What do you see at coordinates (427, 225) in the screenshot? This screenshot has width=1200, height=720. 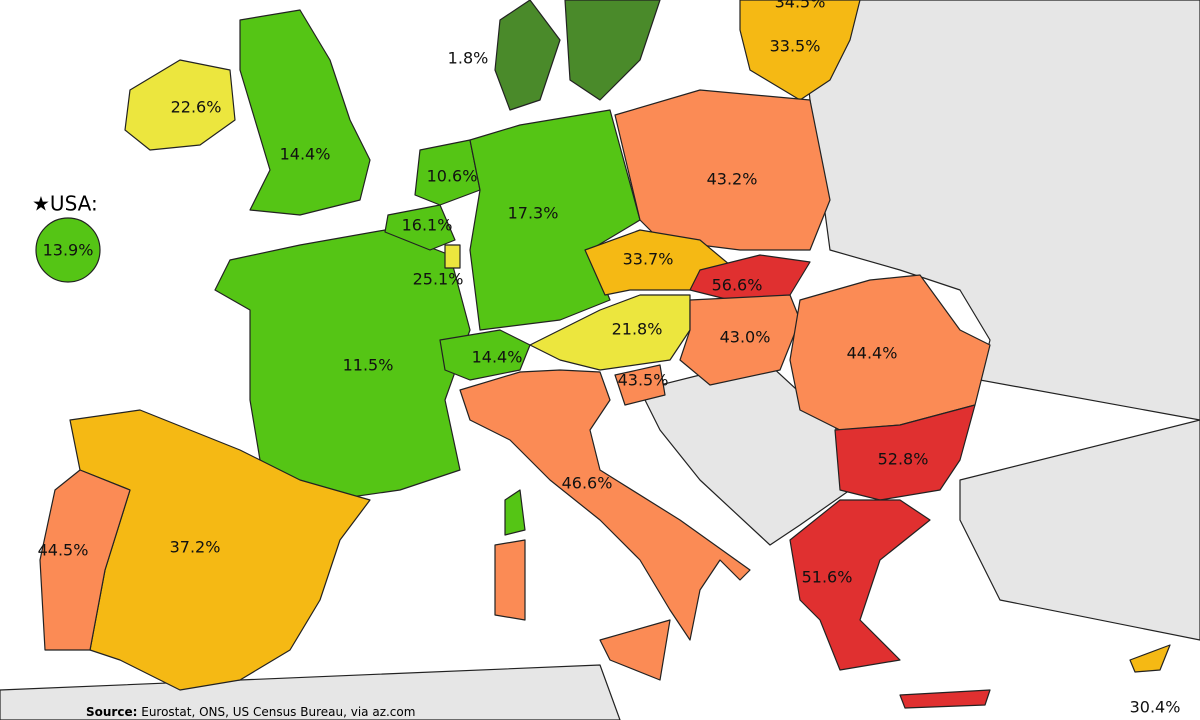 I see `region-label: 16.1%` at bounding box center [427, 225].